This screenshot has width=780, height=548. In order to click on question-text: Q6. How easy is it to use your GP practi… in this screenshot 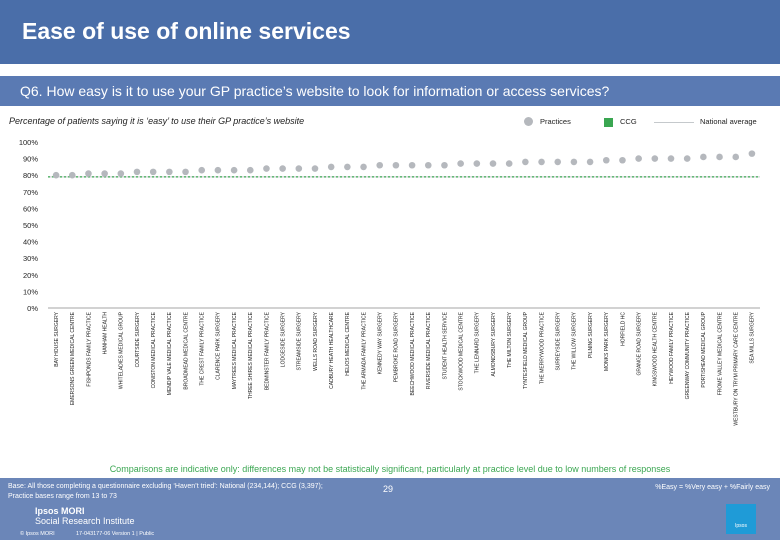, I will do `click(315, 91)`.